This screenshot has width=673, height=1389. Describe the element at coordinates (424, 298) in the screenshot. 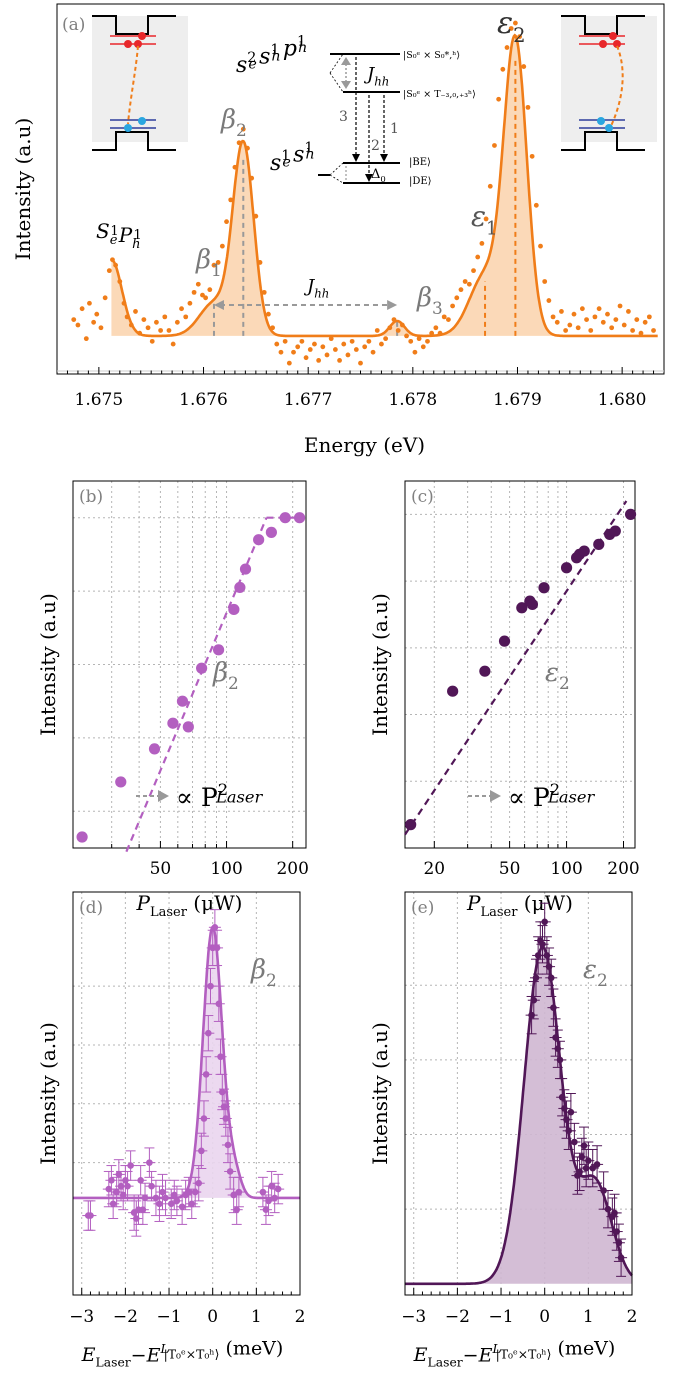

I see `peak-label-beta3-part: β` at that location.